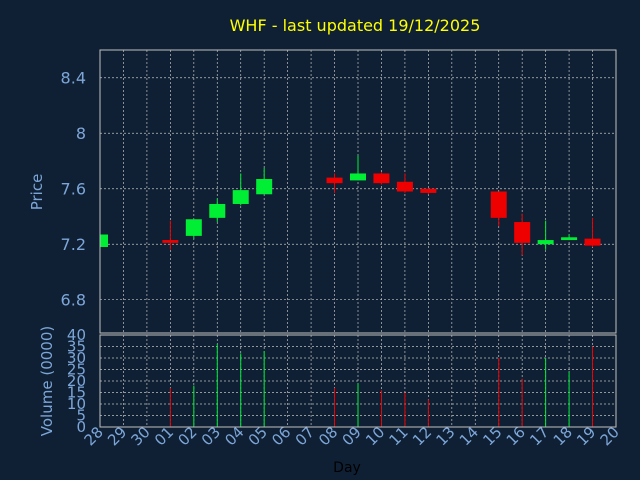  Describe the element at coordinates (47, 381) in the screenshot. I see `volume-axis-label: Volume (0000)` at that location.